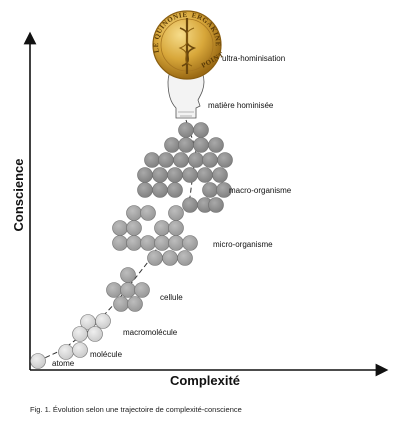 The image size is (400, 431). I want to click on label-molecule: molécule, so click(106, 354).